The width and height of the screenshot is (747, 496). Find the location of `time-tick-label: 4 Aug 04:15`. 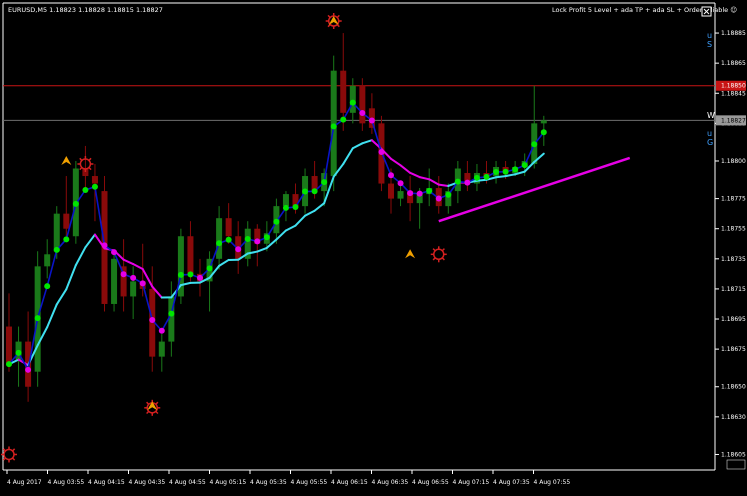

time-tick-label: 4 Aug 04:15 is located at coordinates (106, 482).